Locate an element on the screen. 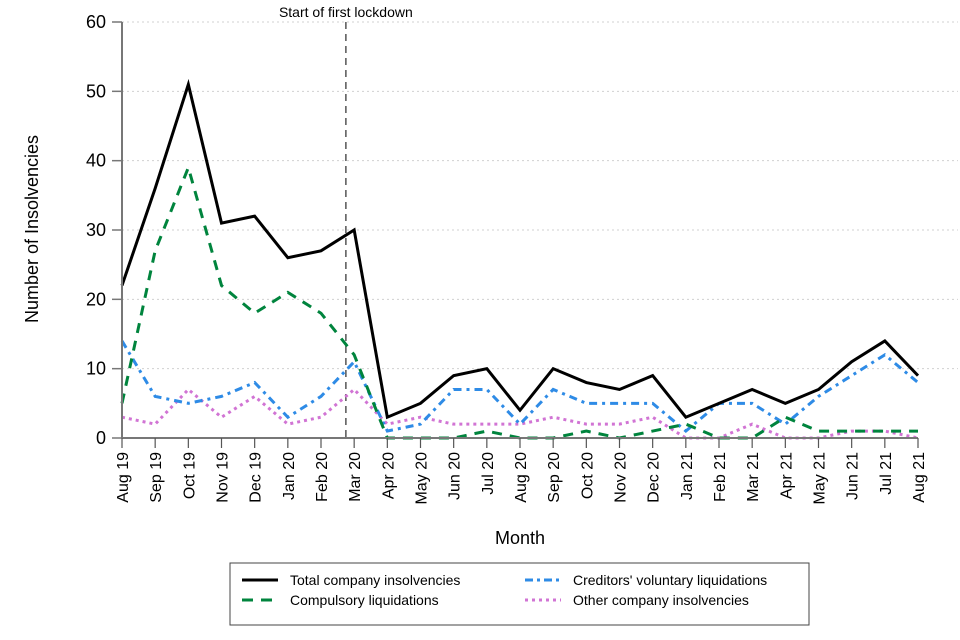 Image resolution: width=960 pixels, height=640 pixels. x-tick-label: Mar 20 is located at coordinates (355, 477).